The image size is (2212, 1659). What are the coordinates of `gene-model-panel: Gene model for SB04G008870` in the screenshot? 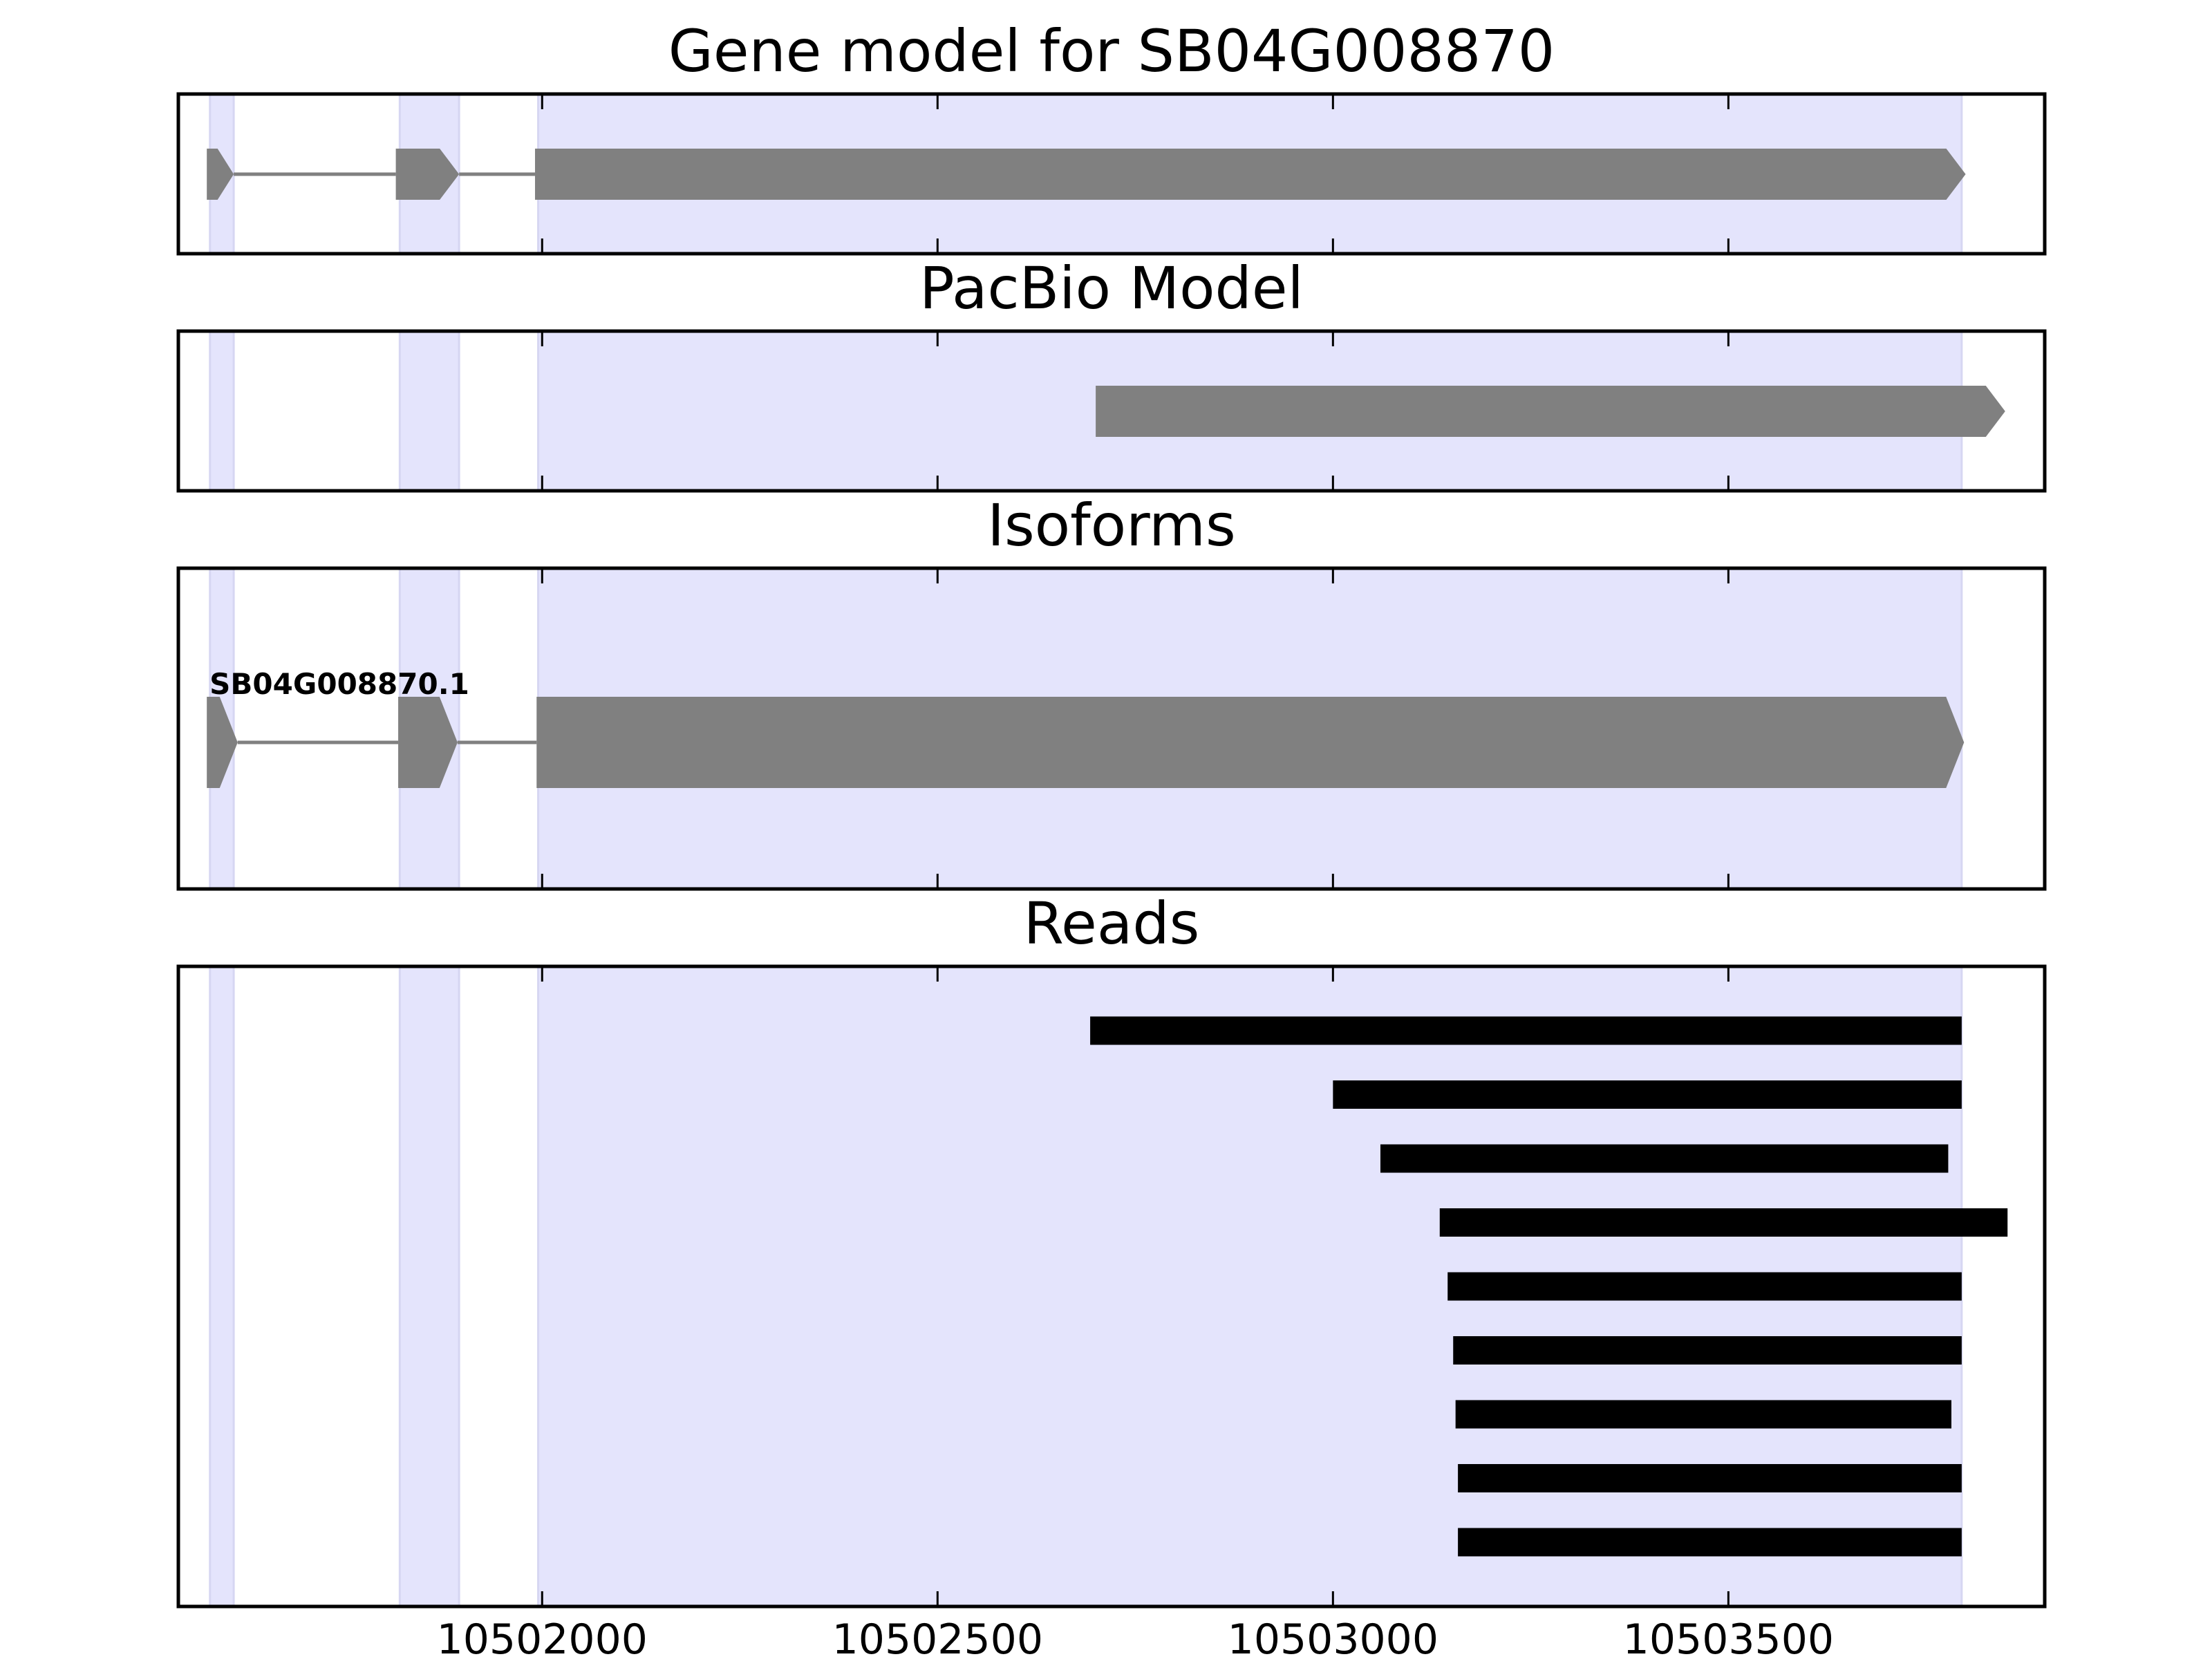 It's located at (1111, 136).